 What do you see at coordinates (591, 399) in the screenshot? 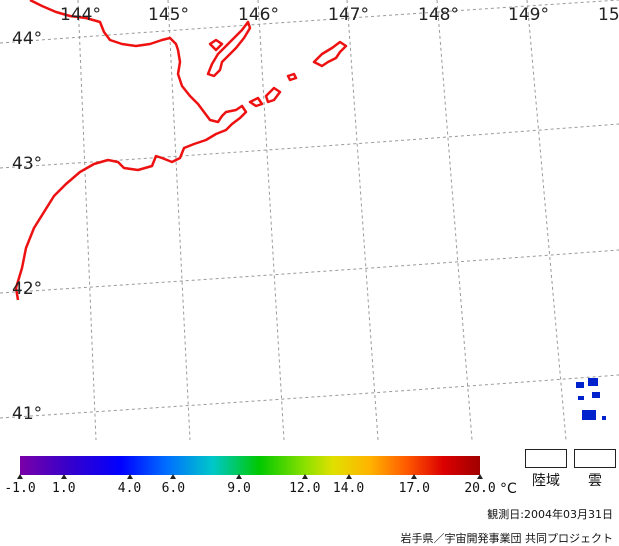
I see `cloud-pixels` at bounding box center [591, 399].